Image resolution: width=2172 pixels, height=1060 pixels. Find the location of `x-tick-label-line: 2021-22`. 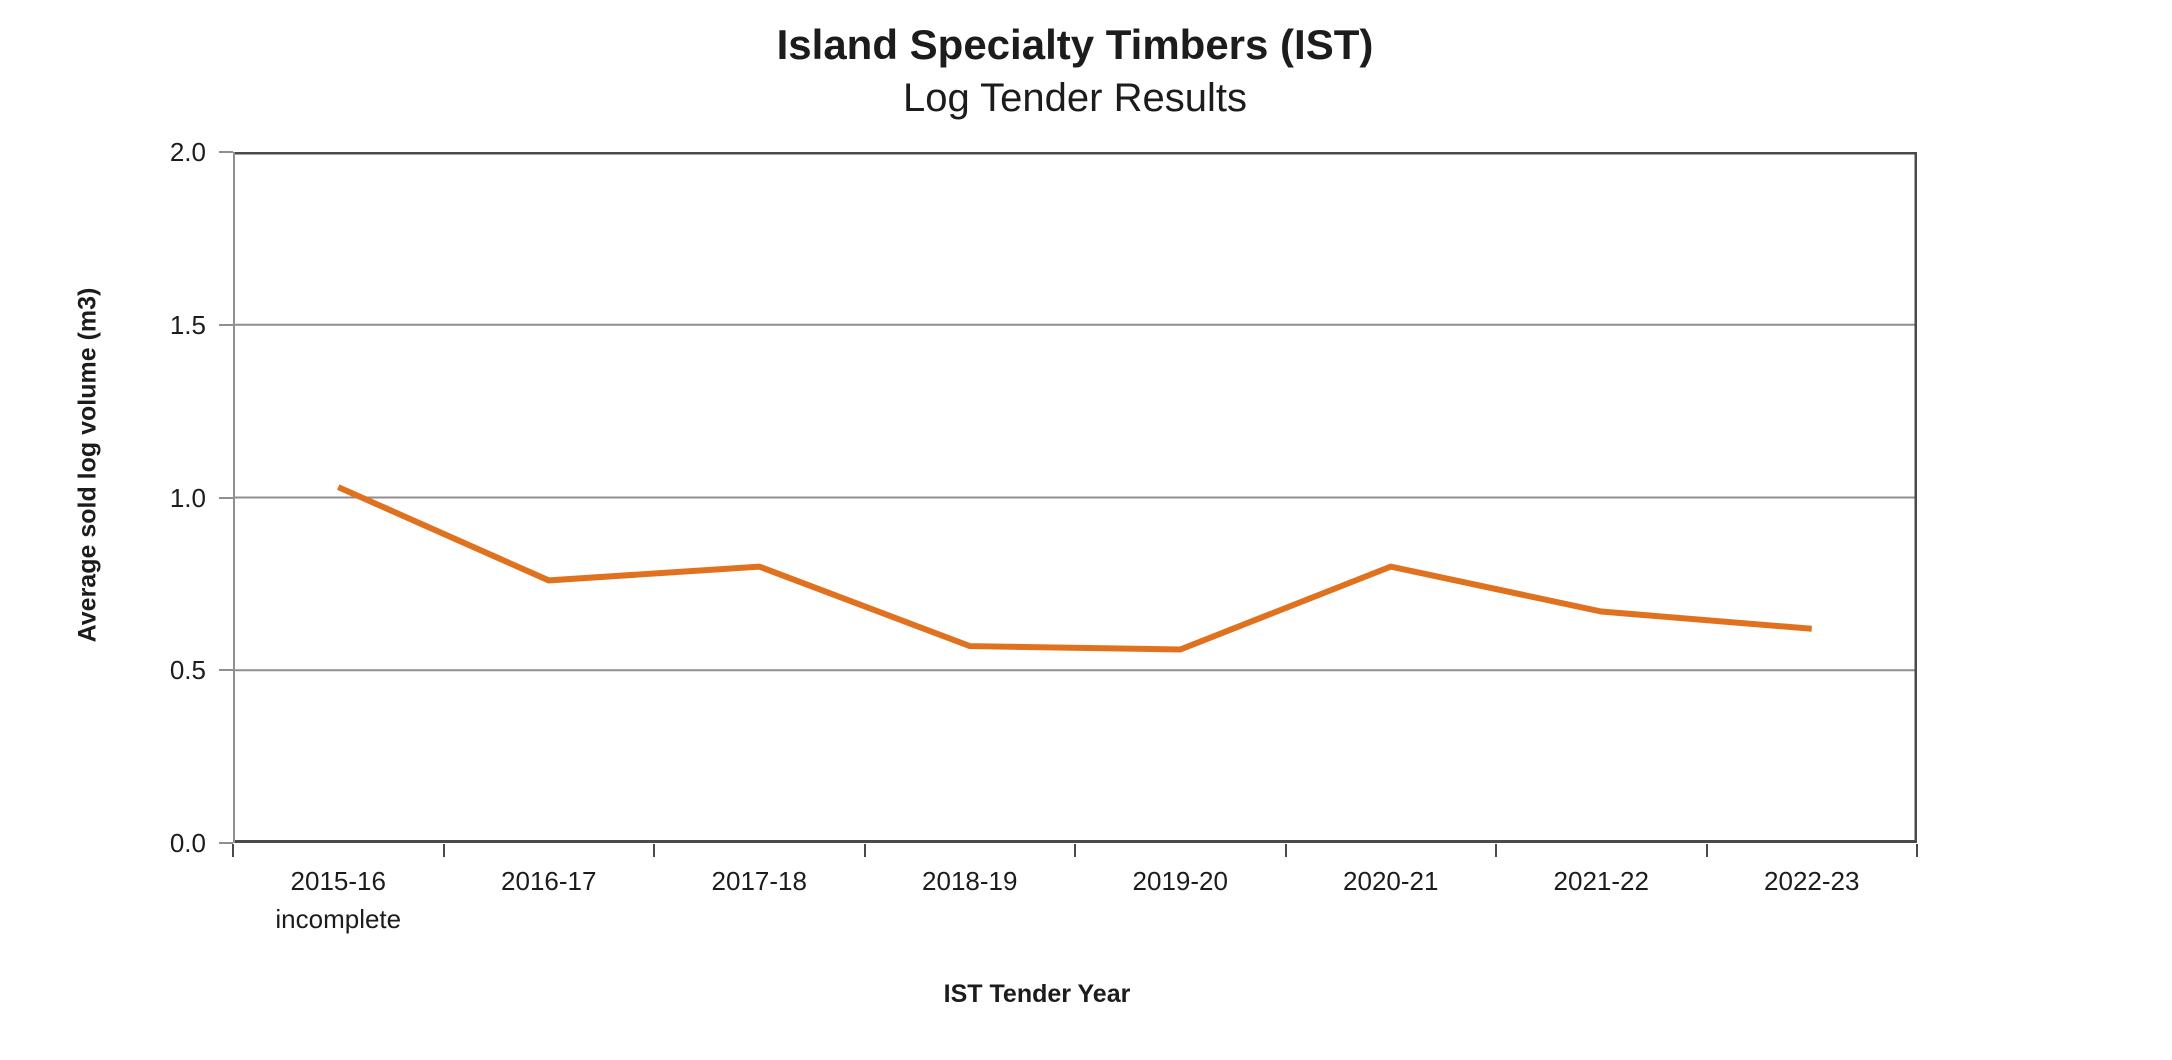

x-tick-label-line: 2021-22 is located at coordinates (1601, 881).